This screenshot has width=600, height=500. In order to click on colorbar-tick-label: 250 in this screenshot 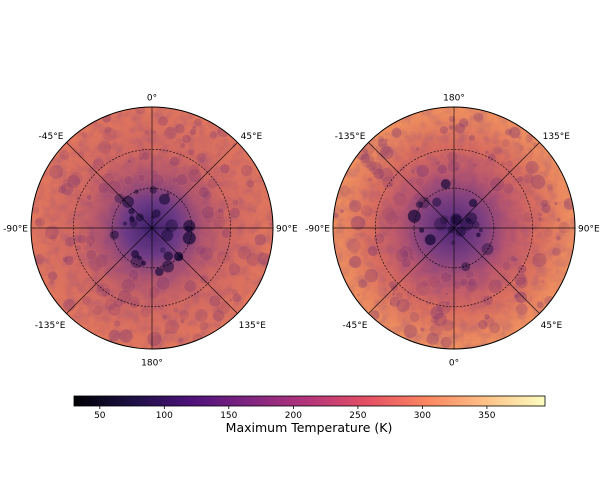, I will do `click(357, 416)`.